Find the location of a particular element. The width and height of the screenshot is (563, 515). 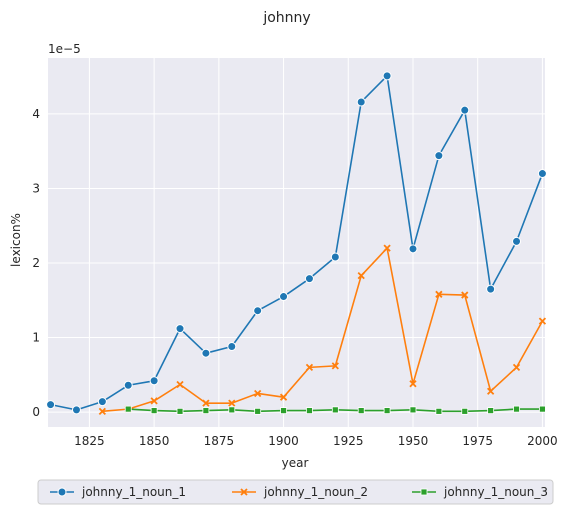

x-tick-label: 2000 is located at coordinates (542, 441).